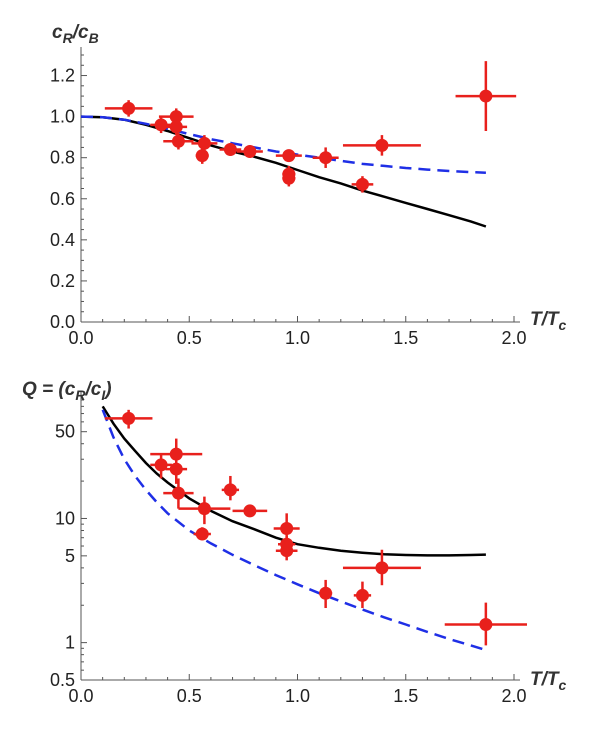 Image resolution: width=600 pixels, height=731 pixels. What do you see at coordinates (62, 199) in the screenshot?
I see `y-tick-label: 0.6` at bounding box center [62, 199].